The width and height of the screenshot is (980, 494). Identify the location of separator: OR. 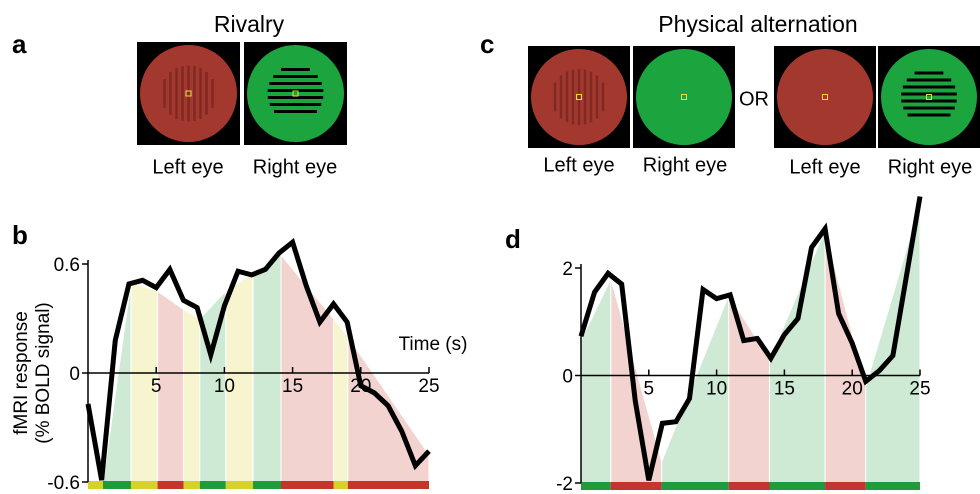
(754, 99).